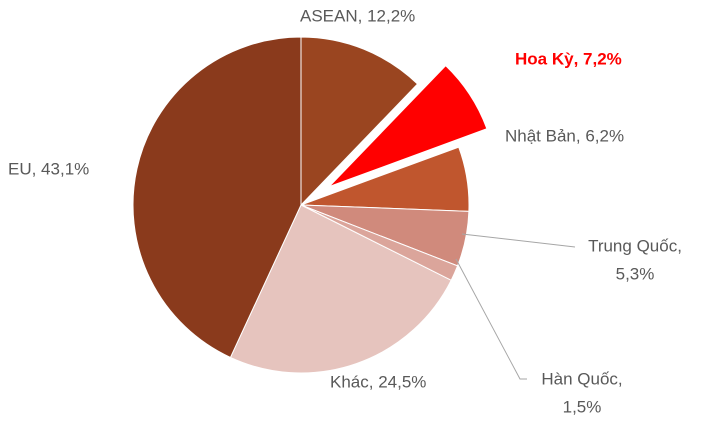  I want to click on data-label: Hàn Quốc,, so click(581, 378).